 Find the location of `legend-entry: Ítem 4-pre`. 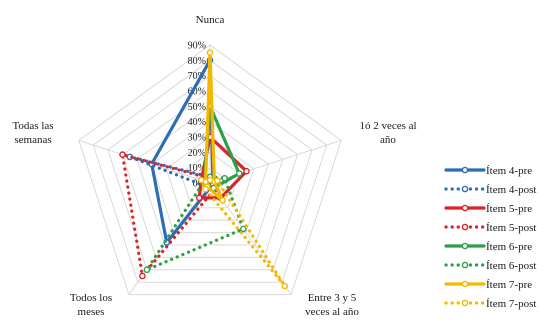

legend-entry: Ítem 4-pre is located at coordinates (488, 171).